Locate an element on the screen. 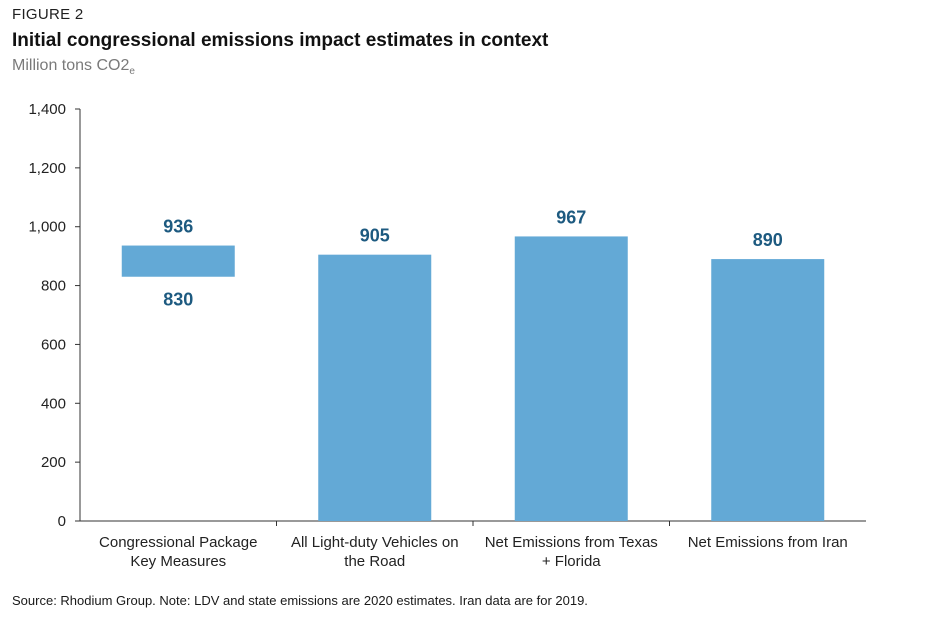 Image resolution: width=941 pixels, height=627 pixels. x-category-label: the Road is located at coordinates (374, 561).